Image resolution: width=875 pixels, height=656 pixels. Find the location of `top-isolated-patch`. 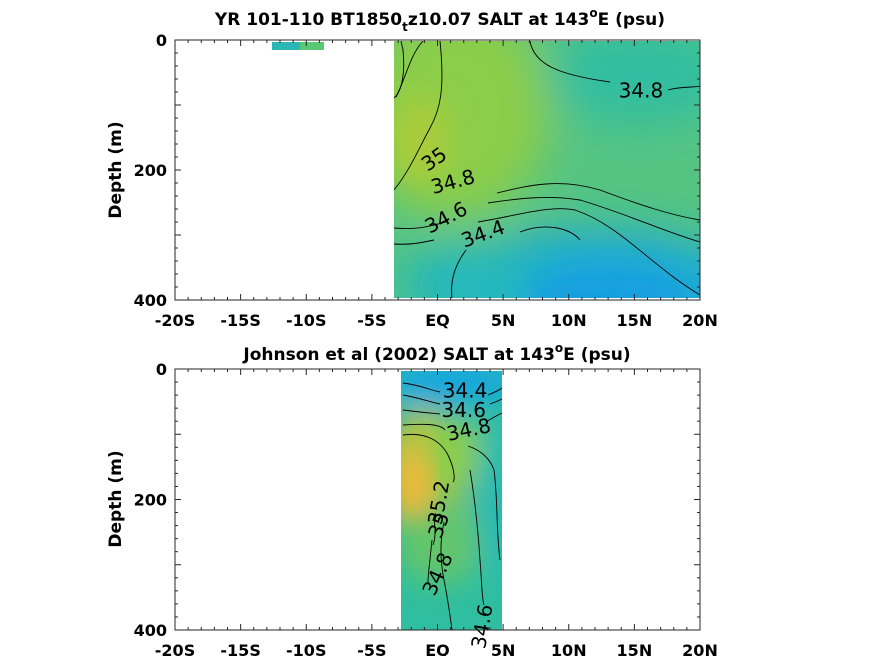

top-isolated-patch is located at coordinates (298, 46).